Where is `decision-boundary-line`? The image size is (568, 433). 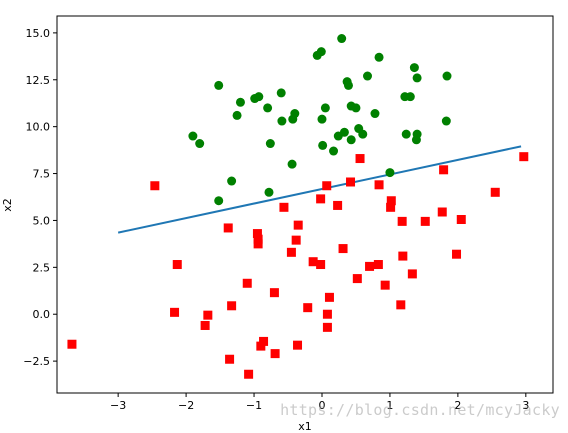
decision-boundary-line is located at coordinates (319, 189).